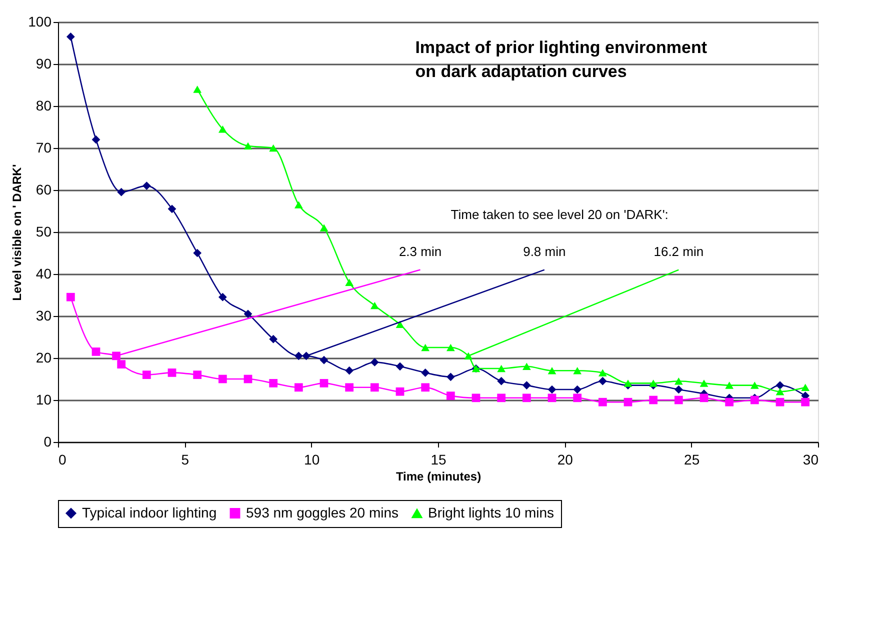  I want to click on y-axis-title: Level visible on ' DARK', so click(17, 232).